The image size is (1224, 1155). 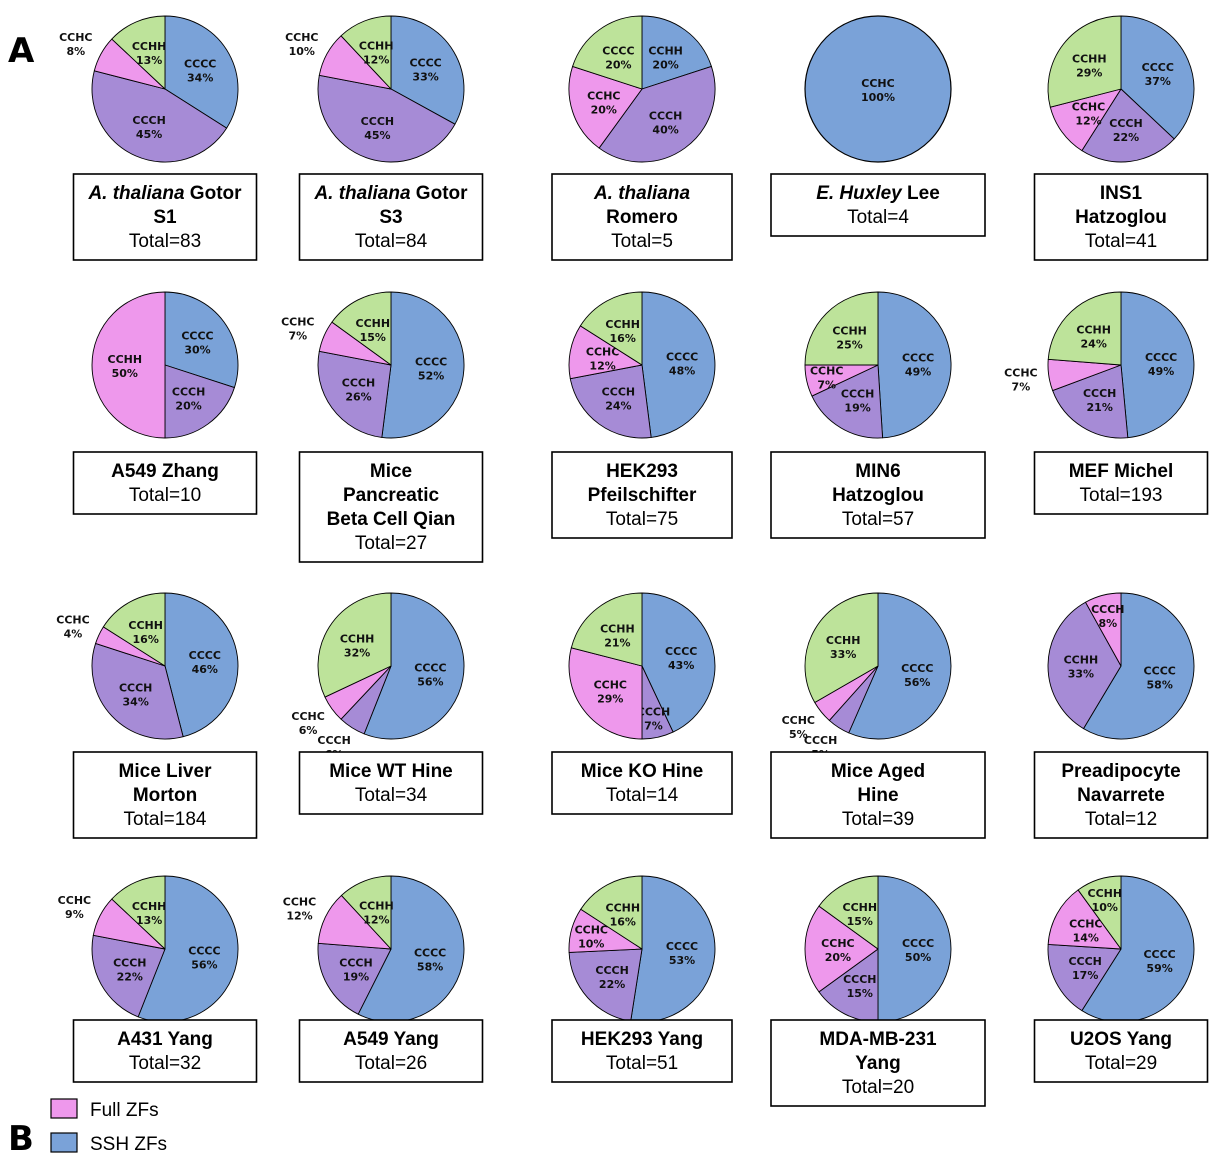 What do you see at coordinates (918, 372) in the screenshot?
I see `slice-value-label: 49%` at bounding box center [918, 372].